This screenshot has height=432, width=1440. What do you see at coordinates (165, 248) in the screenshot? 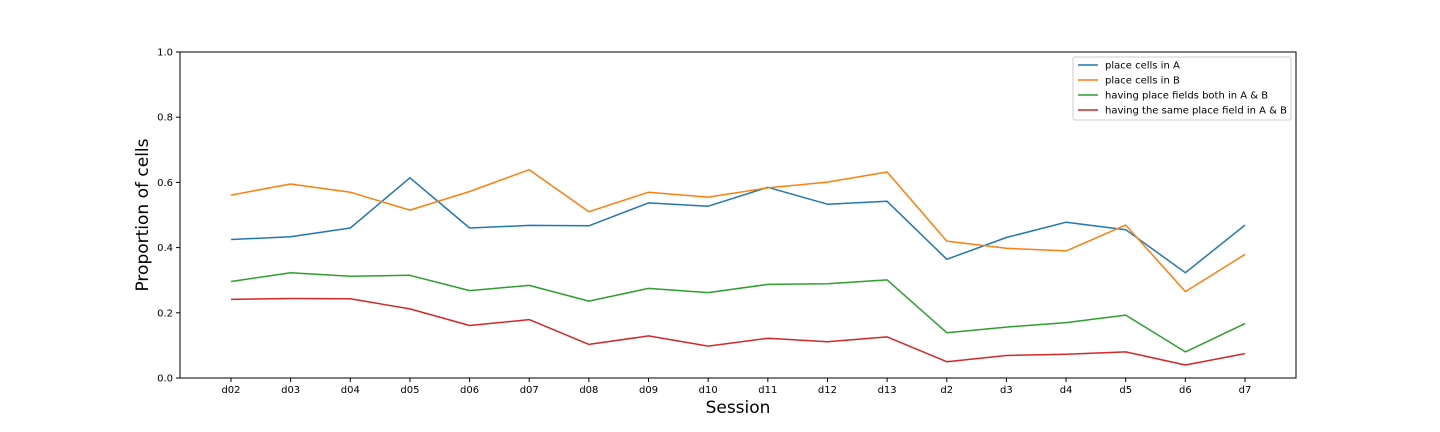
I see `y-tick-label: 0.4` at bounding box center [165, 248].